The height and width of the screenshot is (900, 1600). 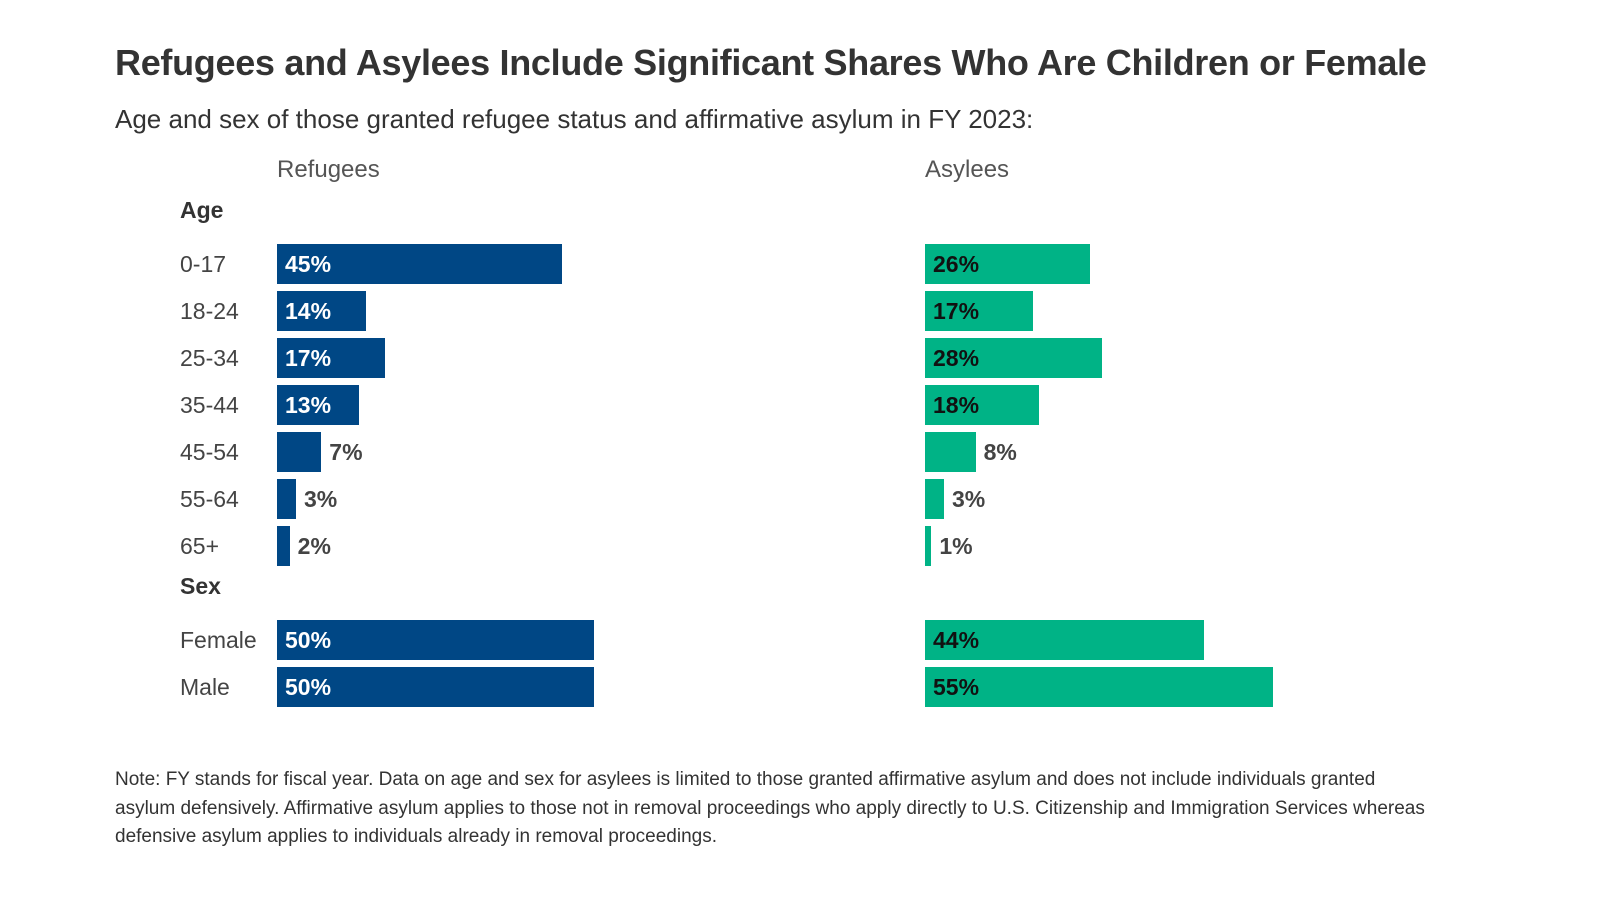 What do you see at coordinates (209, 452) in the screenshot?
I see `category-label: 45-54` at bounding box center [209, 452].